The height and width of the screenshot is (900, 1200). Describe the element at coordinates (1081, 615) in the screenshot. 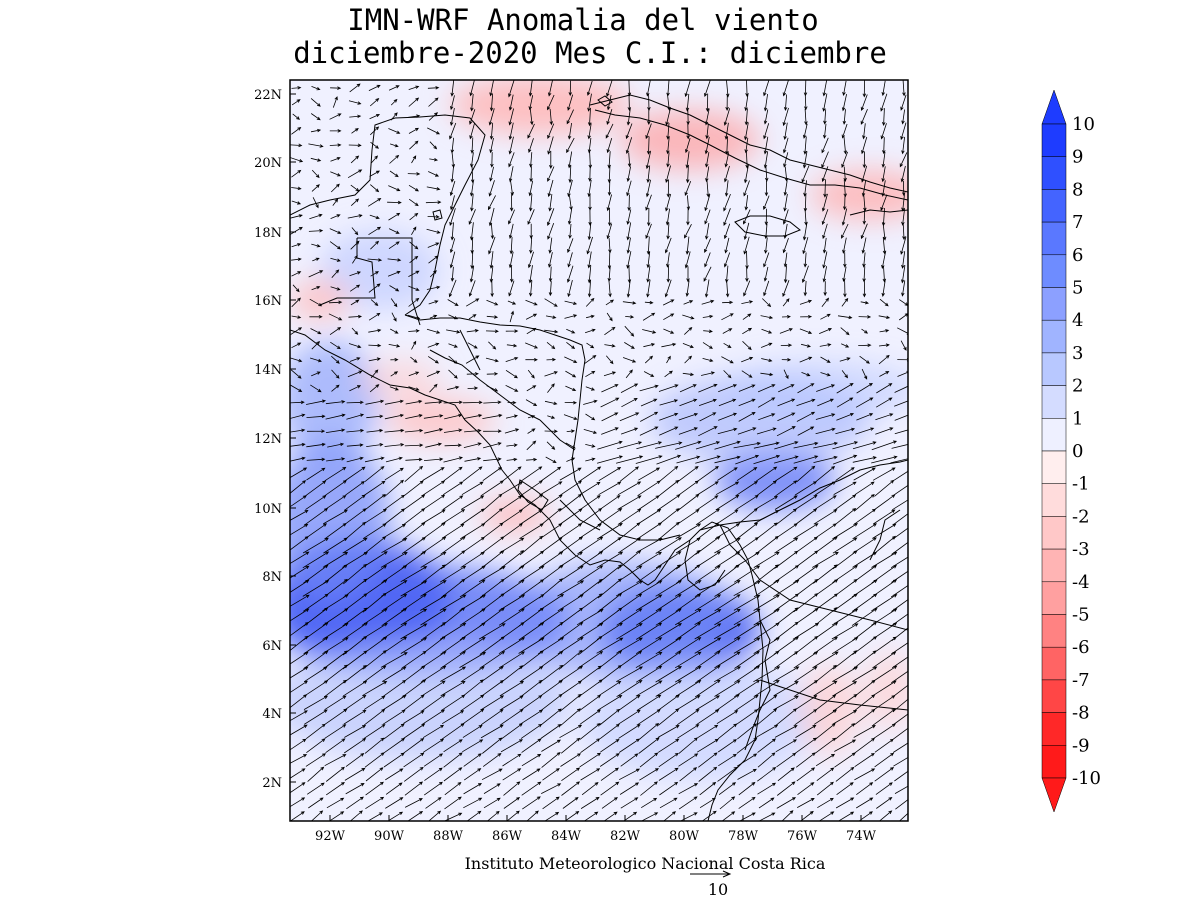

I see `colorbar-label: -5` at that location.